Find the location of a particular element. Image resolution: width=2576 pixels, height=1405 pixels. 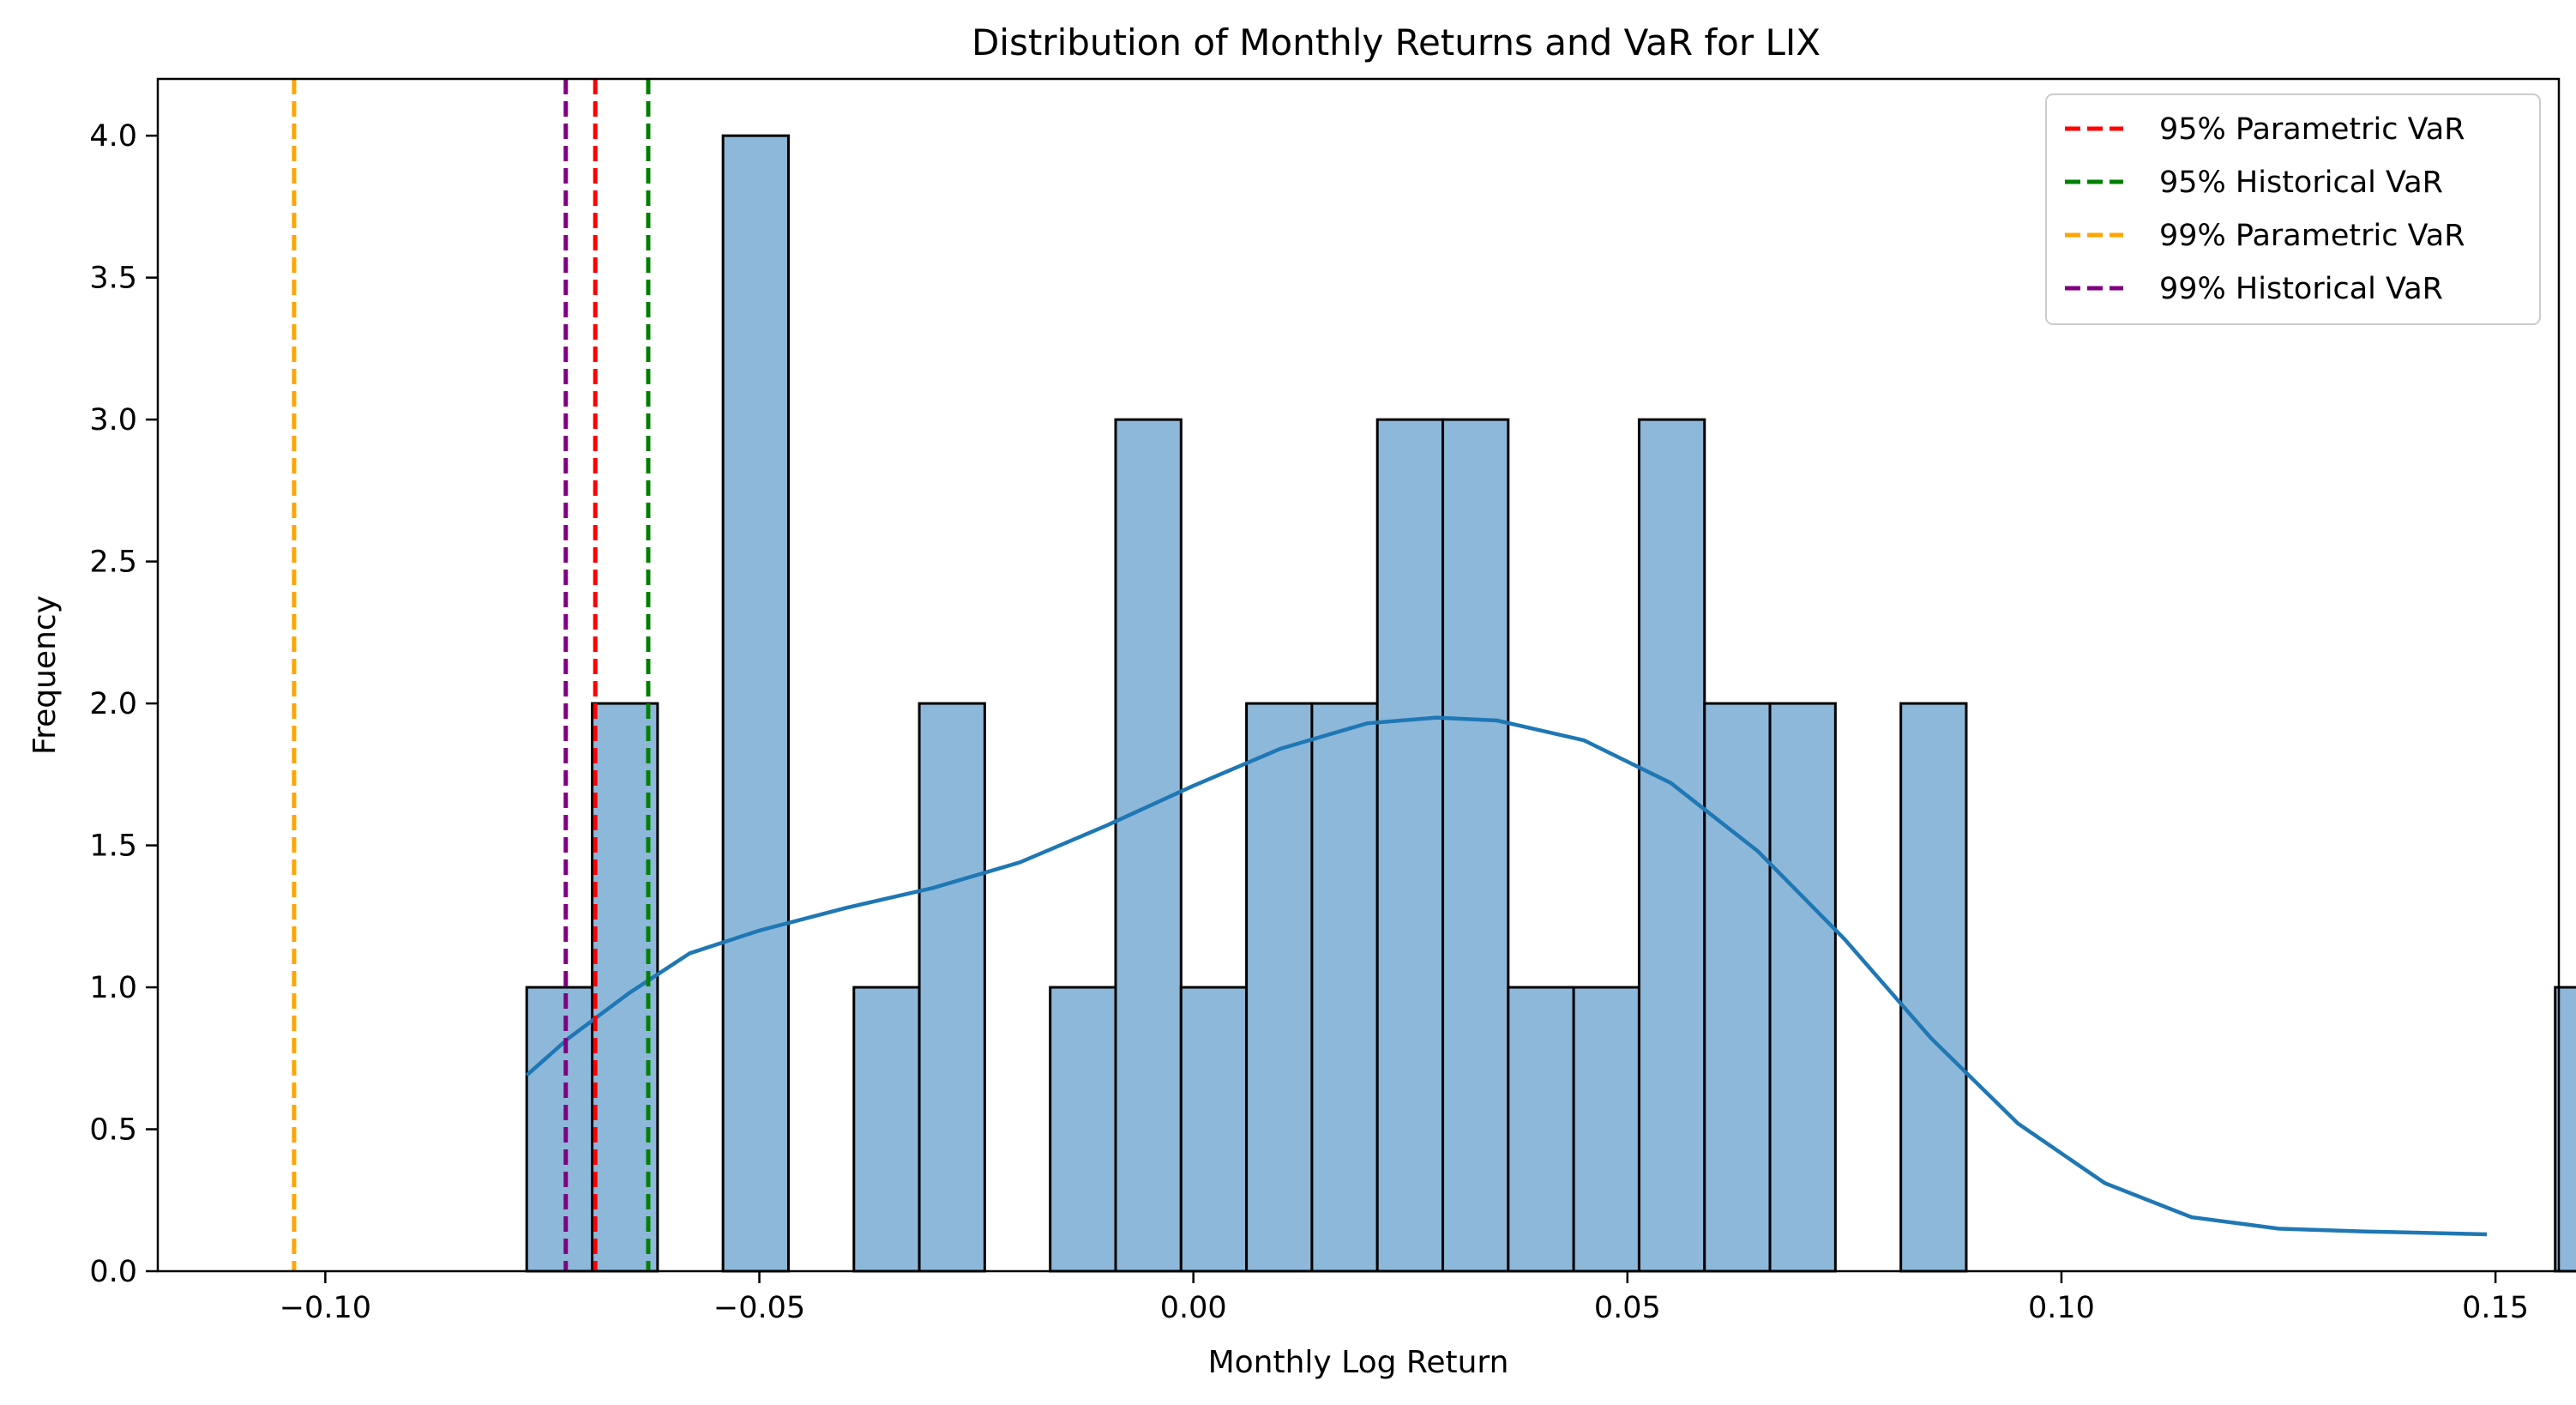

y-tick-label: 0.5 is located at coordinates (113, 1130).